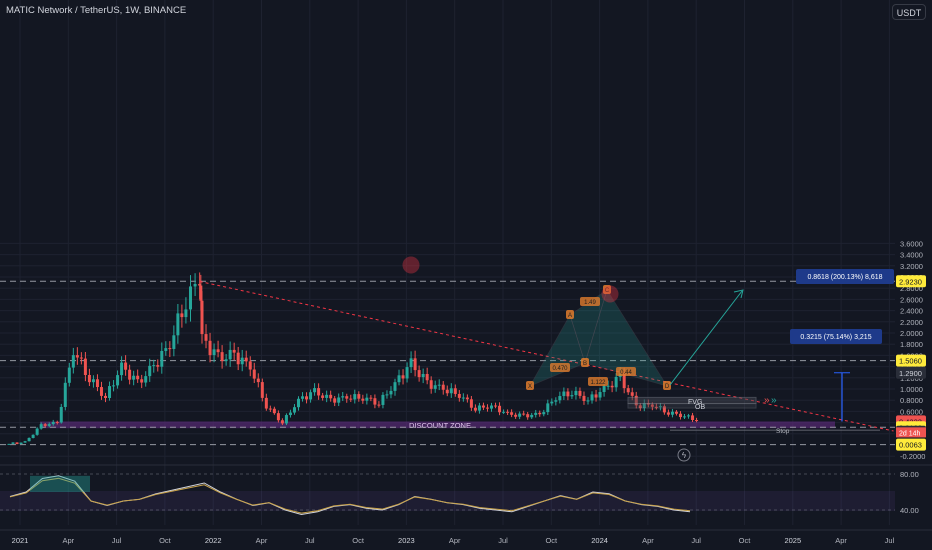 Image resolution: width=932 pixels, height=550 pixels. Describe the element at coordinates (551, 540) in the screenshot. I see `x-tick-label: Oct` at that location.